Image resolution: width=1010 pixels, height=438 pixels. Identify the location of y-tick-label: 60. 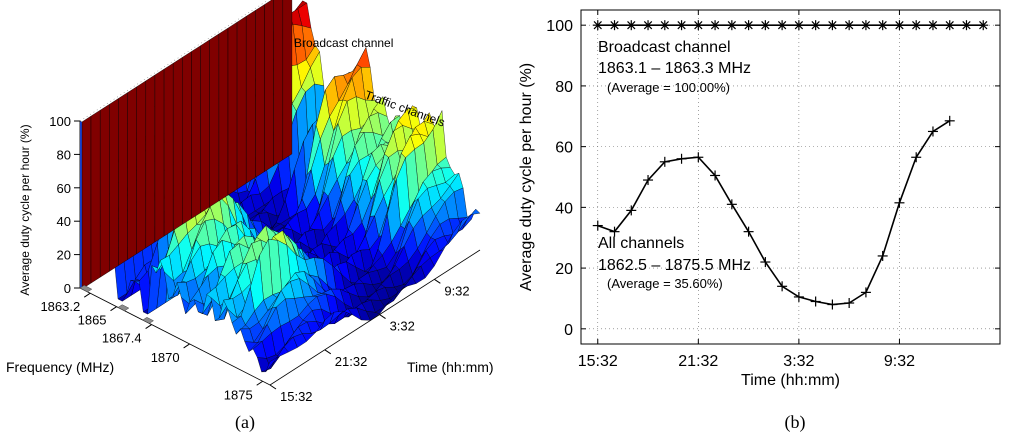
(564, 148).